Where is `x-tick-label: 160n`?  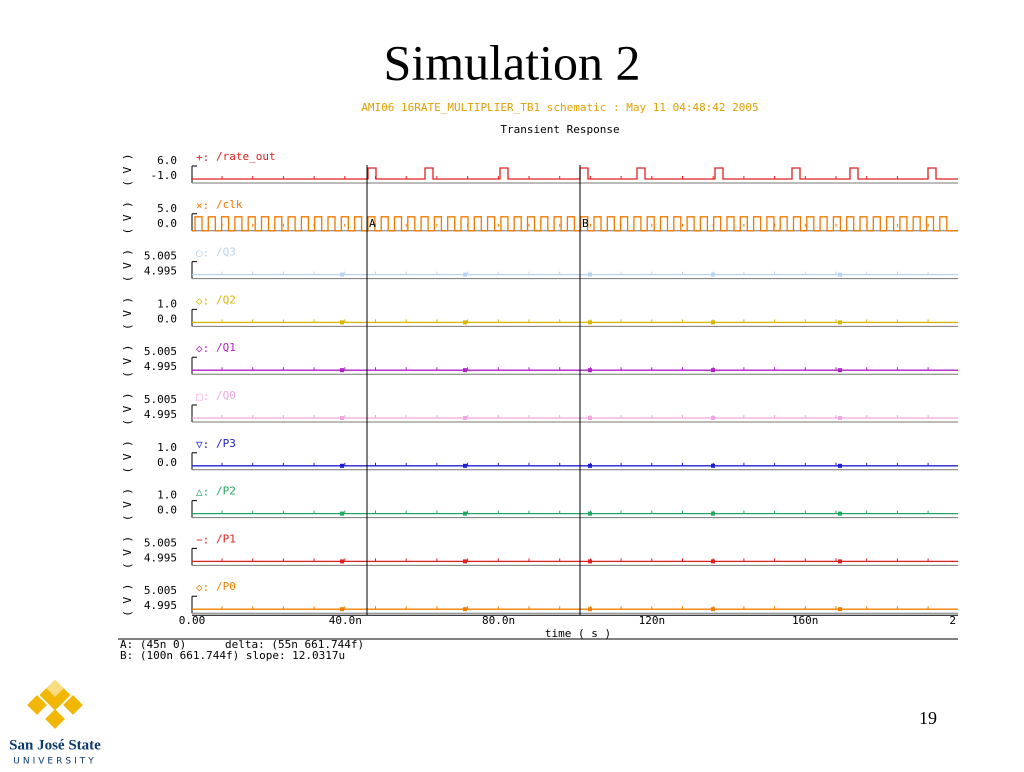 x-tick-label: 160n is located at coordinates (805, 620).